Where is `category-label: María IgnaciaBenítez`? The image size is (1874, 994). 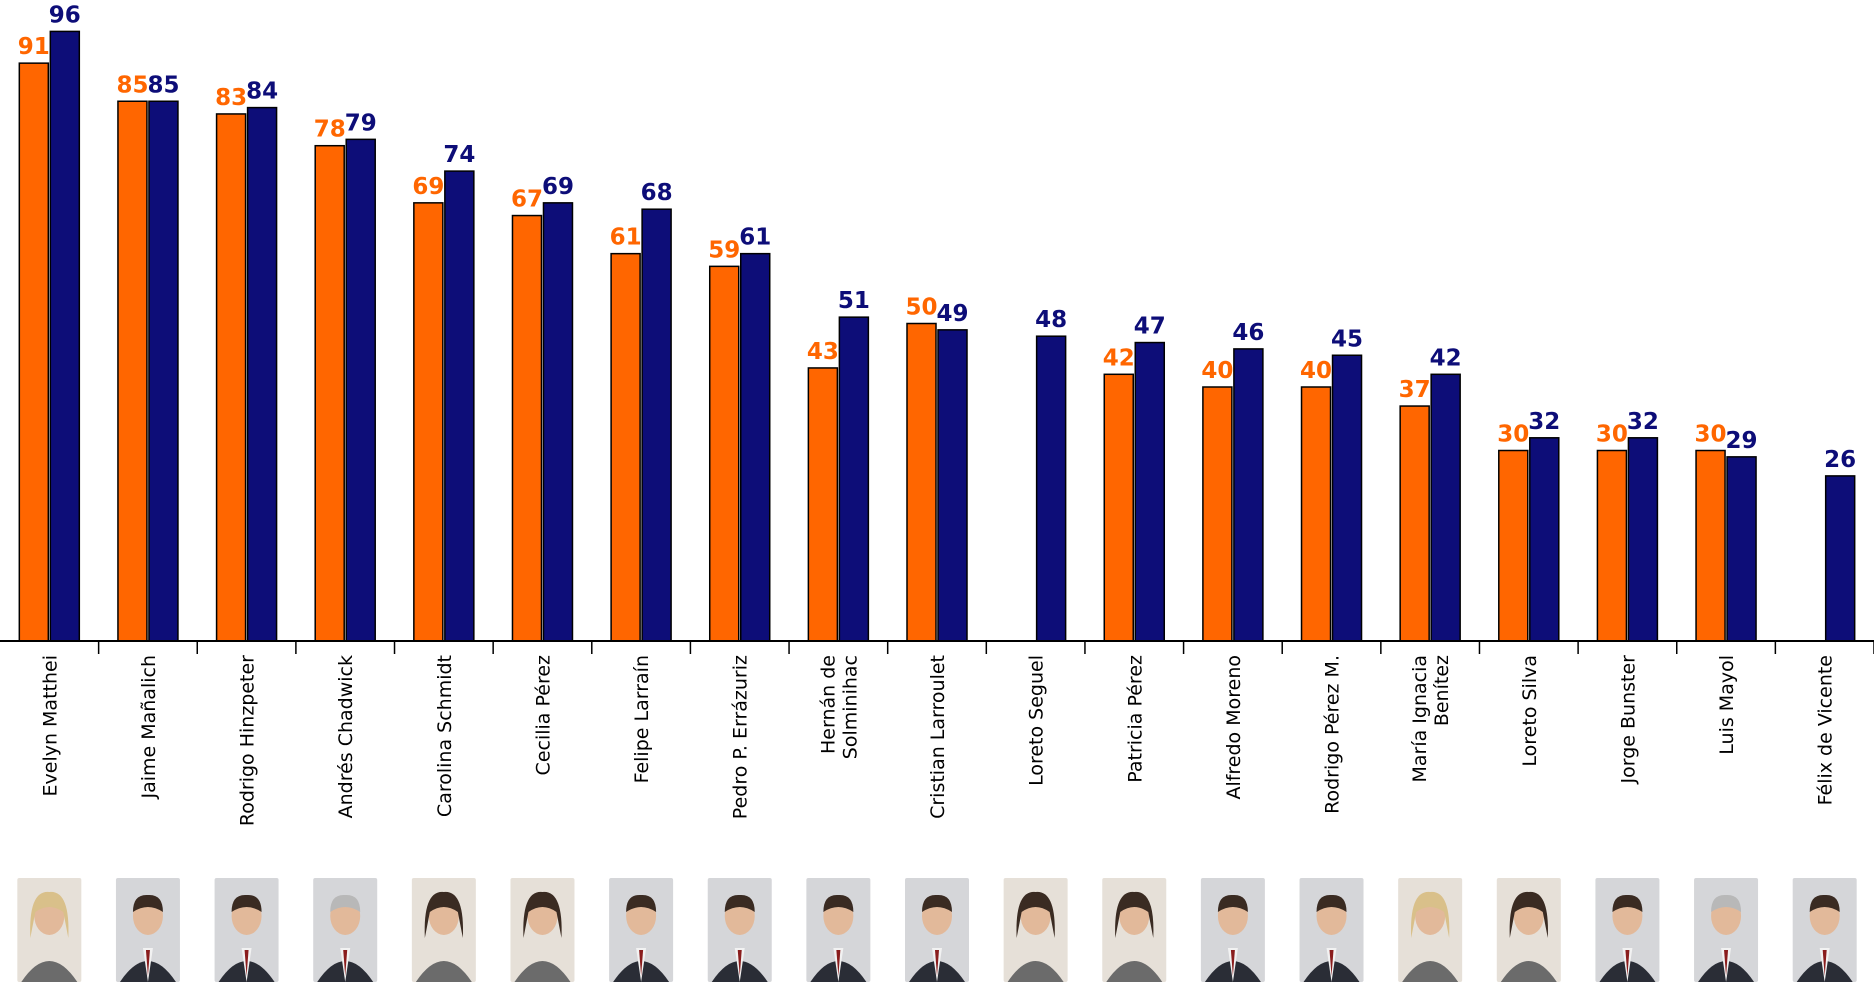 category-label: María IgnaciaBenítez is located at coordinates (1431, 719).